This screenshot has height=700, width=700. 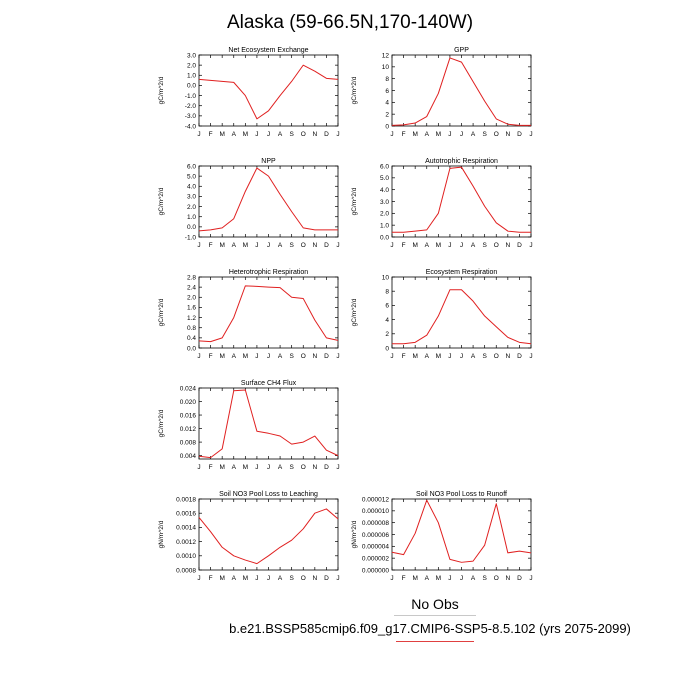 I want to click on obs-rule-divider, so click(x=435, y=615).